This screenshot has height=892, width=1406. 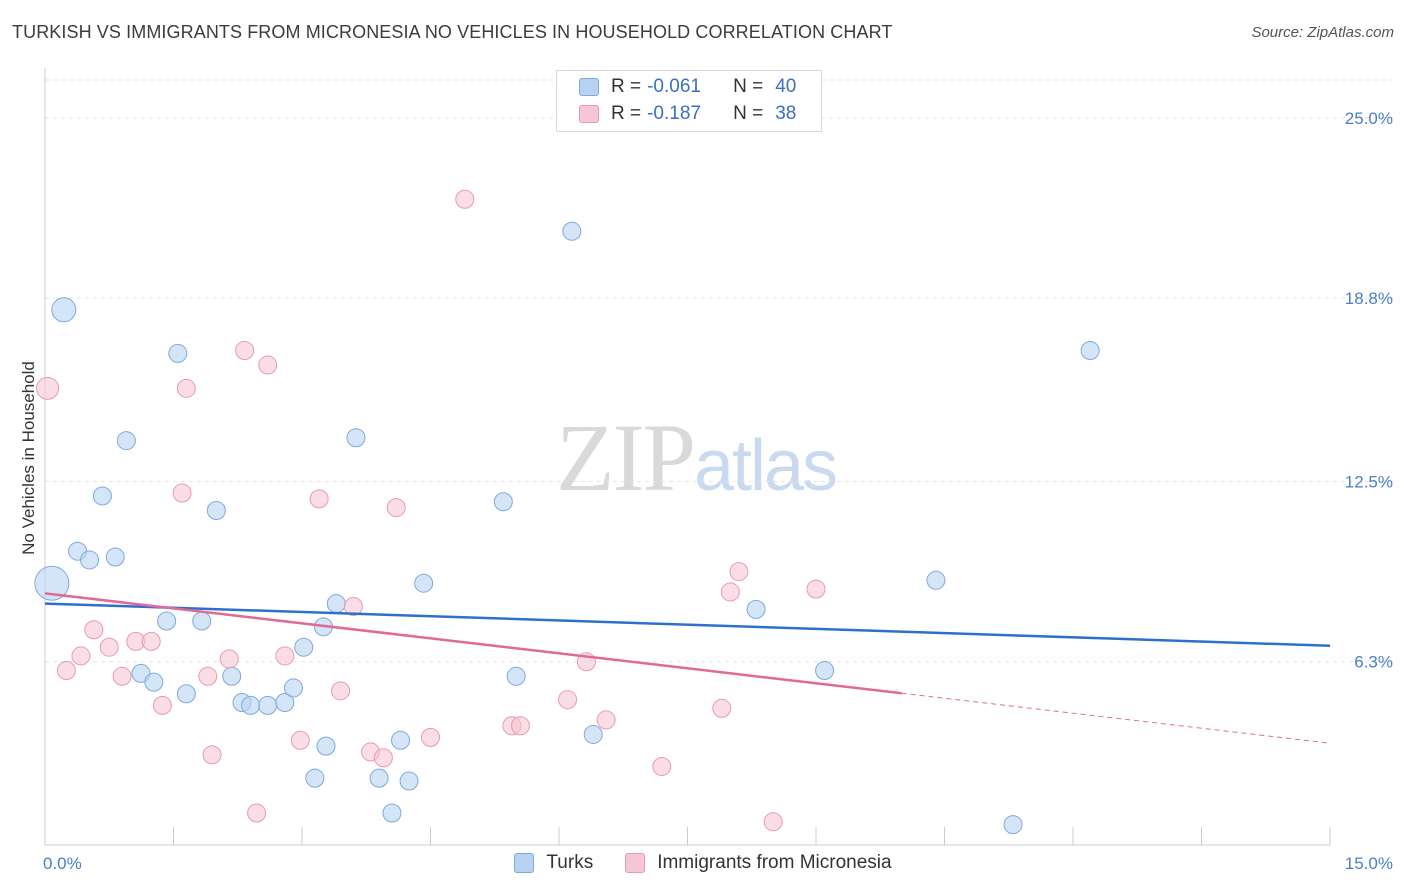 What do you see at coordinates (1322, 32) in the screenshot?
I see `source-label: Source: ZipAtlas.com` at bounding box center [1322, 32].